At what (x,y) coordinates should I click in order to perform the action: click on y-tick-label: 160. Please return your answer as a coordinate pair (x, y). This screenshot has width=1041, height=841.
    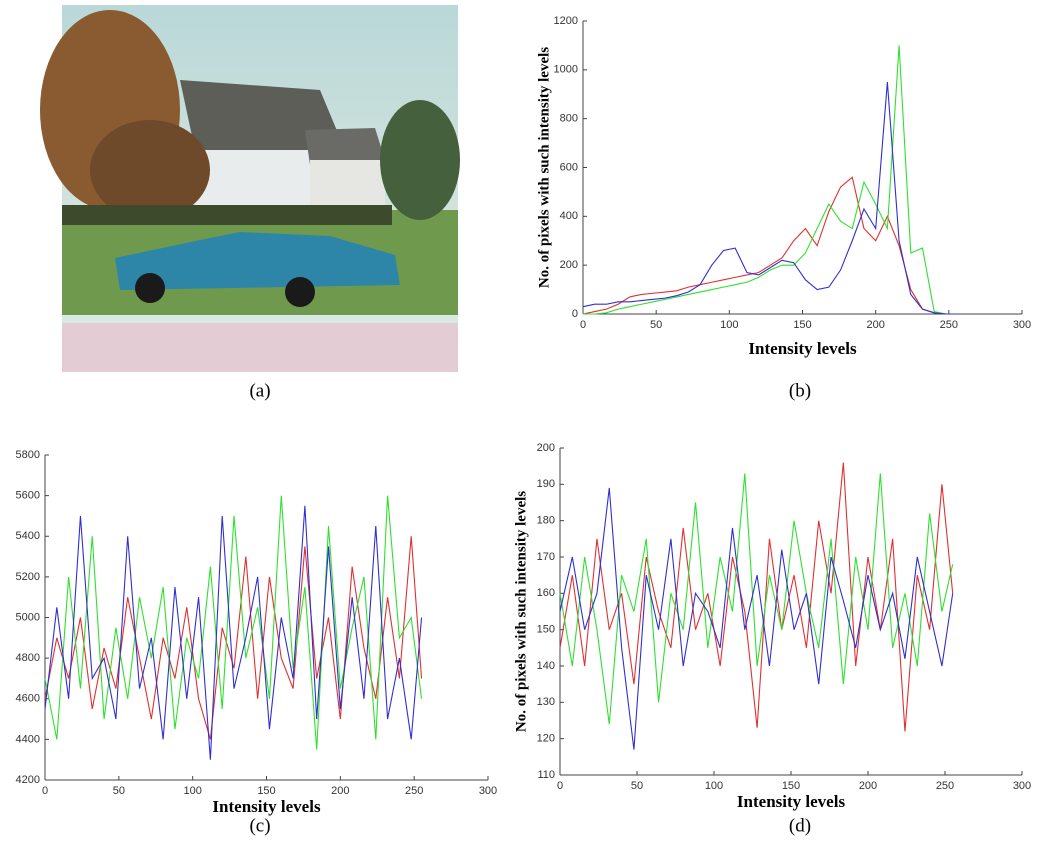
    Looking at the image, I should click on (546, 593).